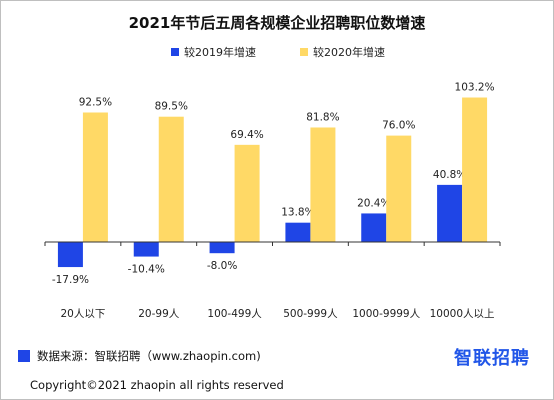 The image size is (554, 400). I want to click on brand-logo: 智联招聘, so click(492, 358).